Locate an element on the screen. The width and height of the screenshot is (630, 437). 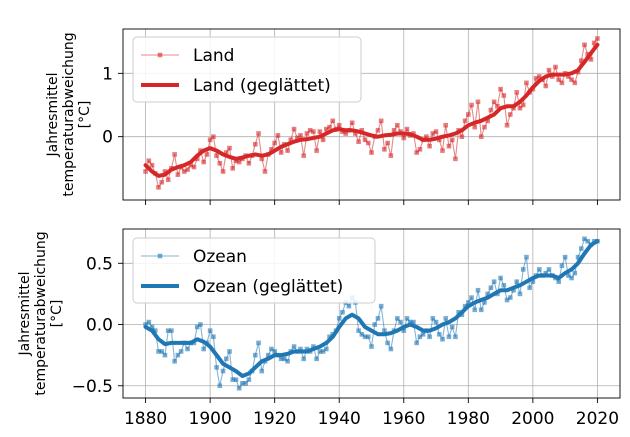
y-tick-label: 0.5 is located at coordinates (99, 264).